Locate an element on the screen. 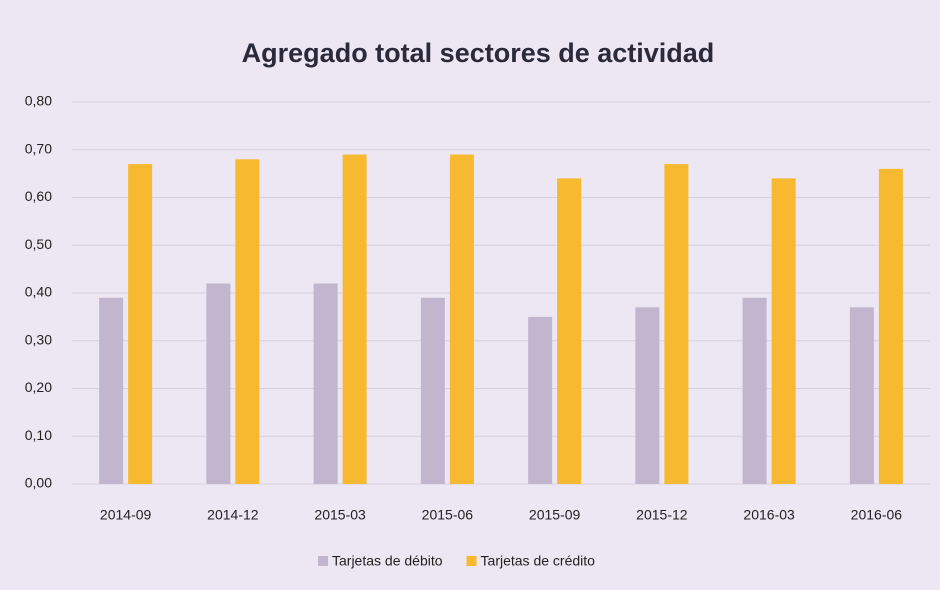 This screenshot has height=590, width=940. y-tick-label: 0,50 is located at coordinates (38, 244).